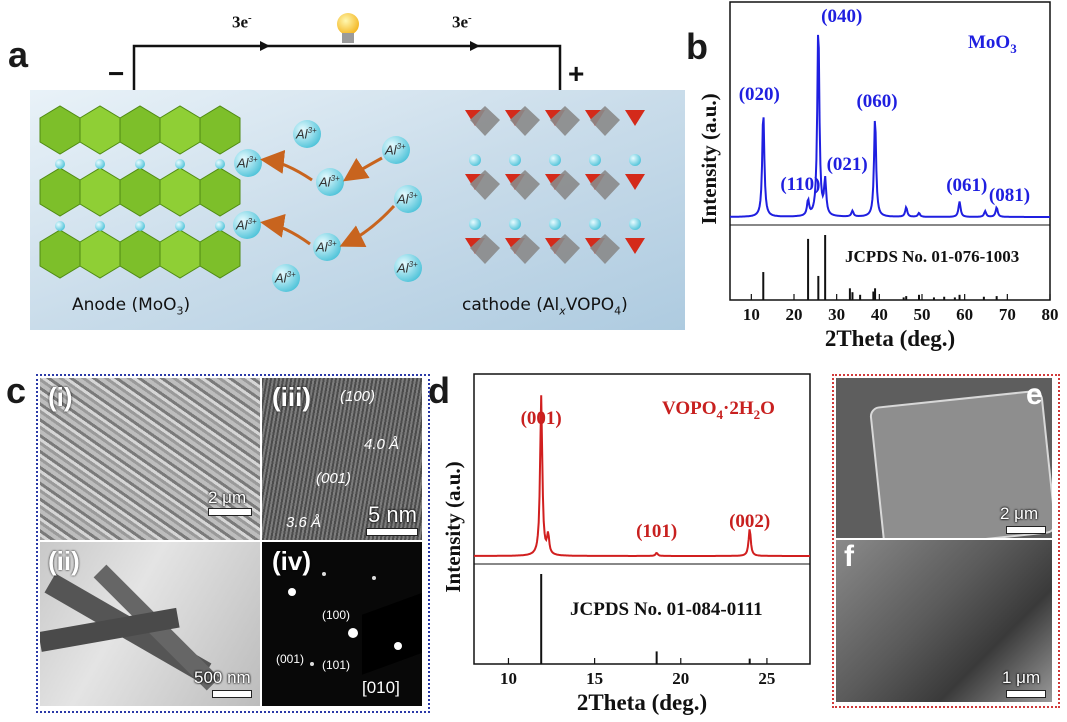 This screenshot has height=722, width=1067. I want to click on panel-label-e: e, so click(1034, 394).